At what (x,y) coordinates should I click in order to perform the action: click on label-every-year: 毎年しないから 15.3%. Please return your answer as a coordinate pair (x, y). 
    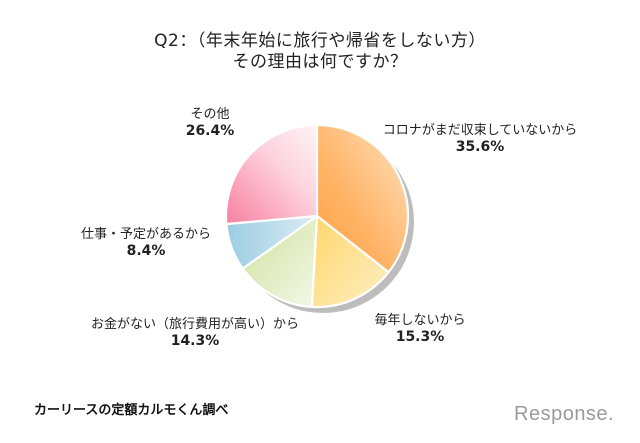
    Looking at the image, I should click on (420, 329).